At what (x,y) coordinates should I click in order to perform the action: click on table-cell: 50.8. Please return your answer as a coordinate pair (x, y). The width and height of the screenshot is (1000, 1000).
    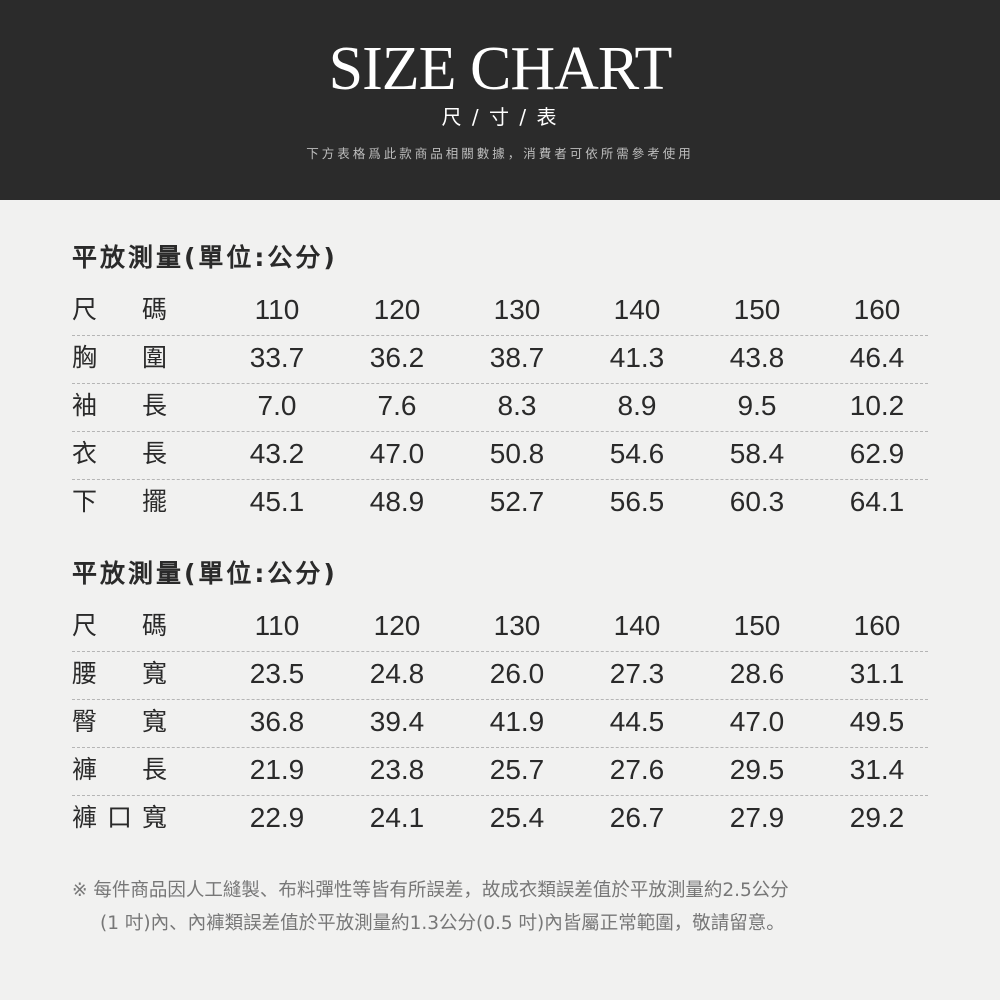
    Looking at the image, I should click on (517, 453).